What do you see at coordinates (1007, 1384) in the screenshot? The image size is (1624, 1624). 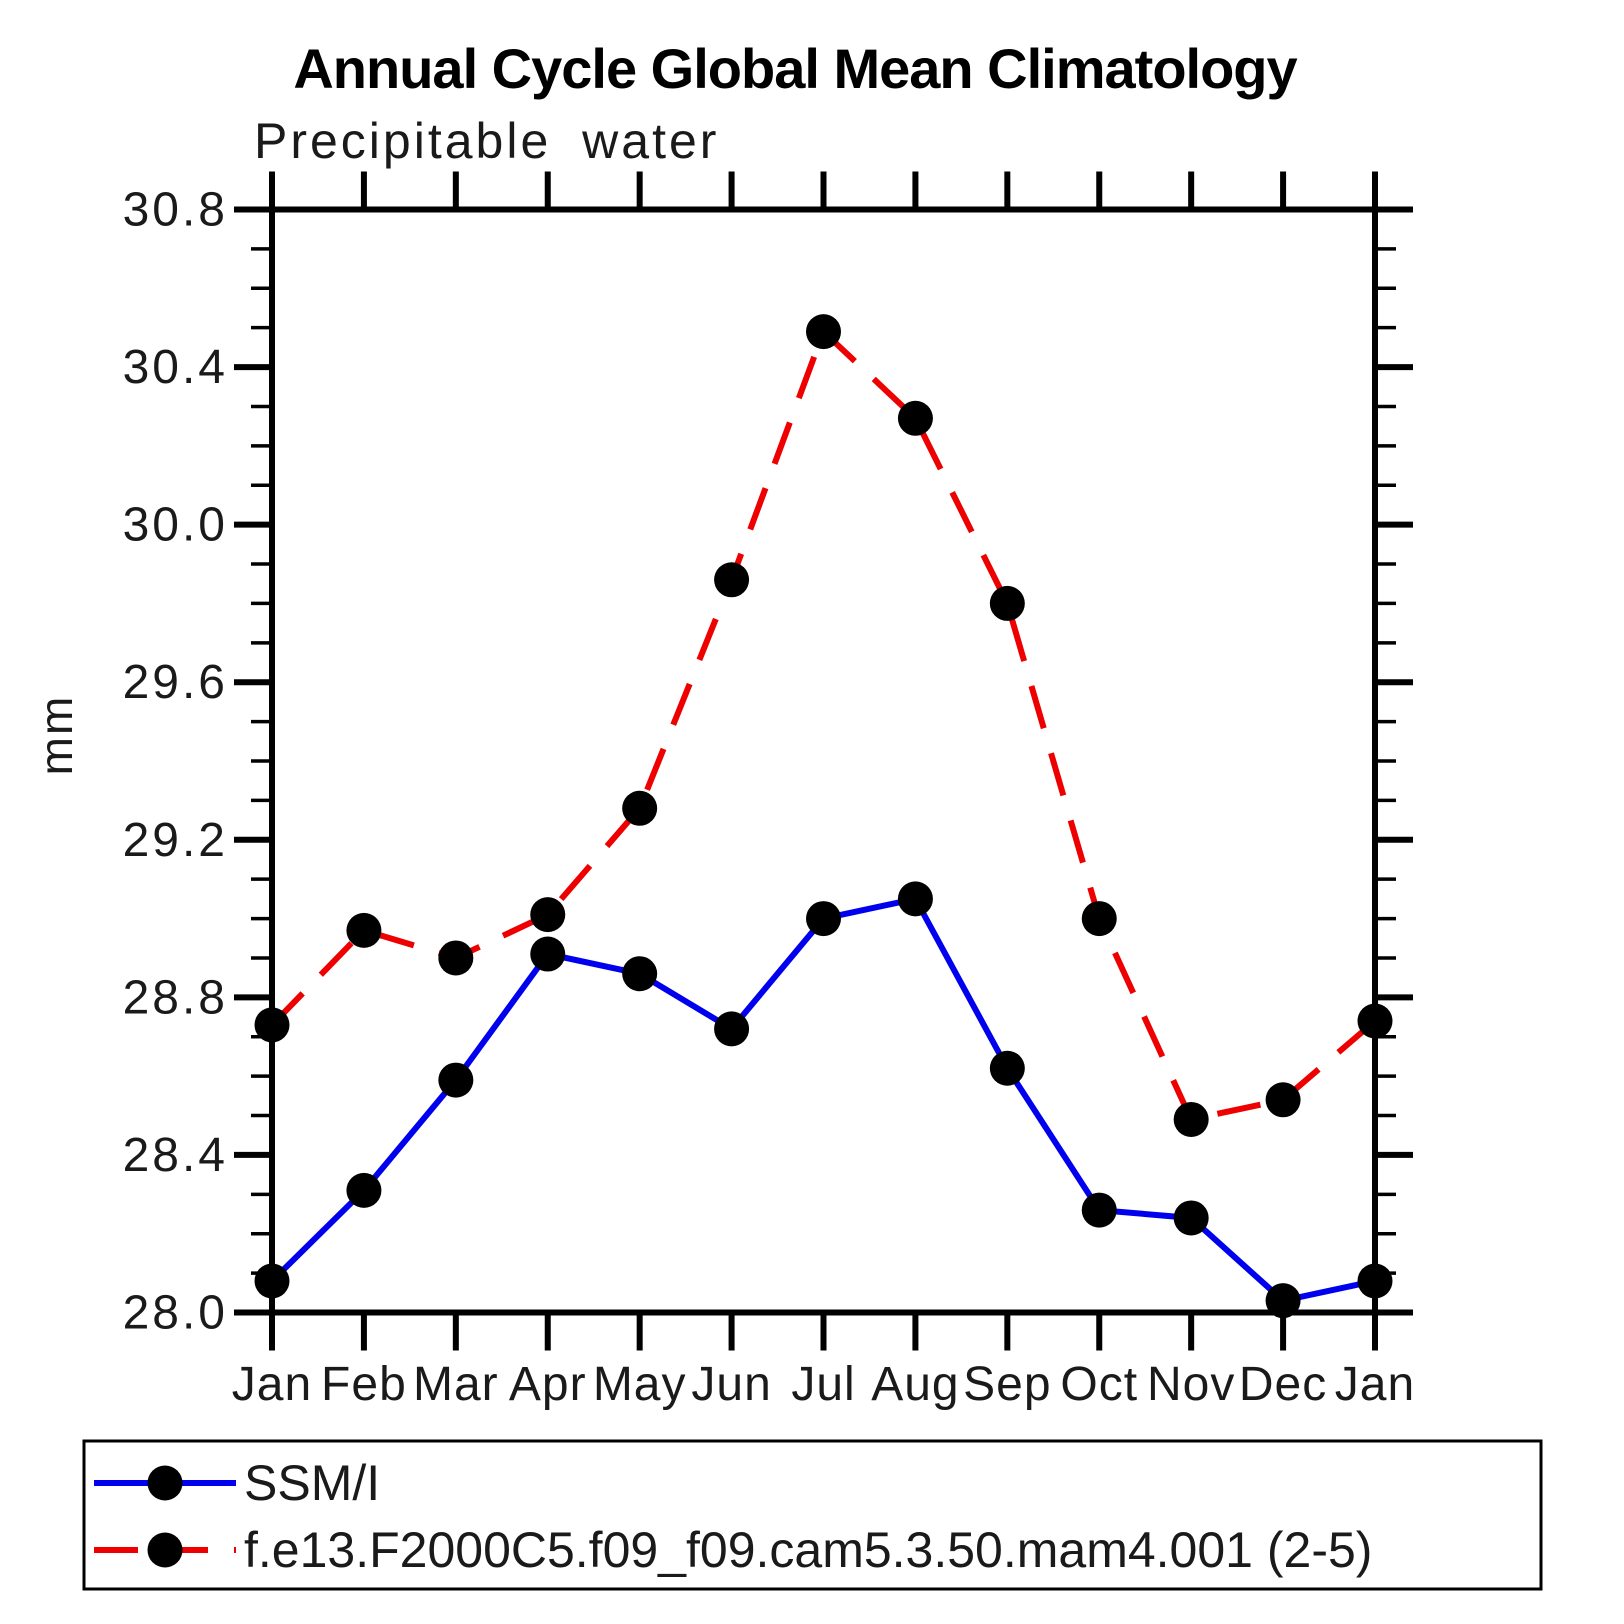 I see `x-tick-label: Sep` at bounding box center [1007, 1384].